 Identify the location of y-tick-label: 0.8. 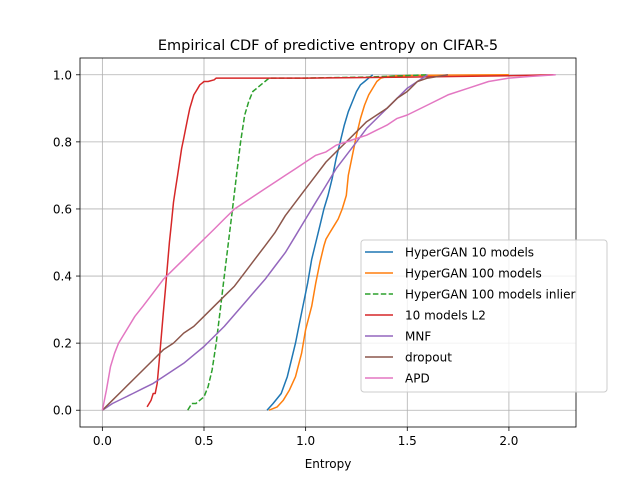
(62, 142).